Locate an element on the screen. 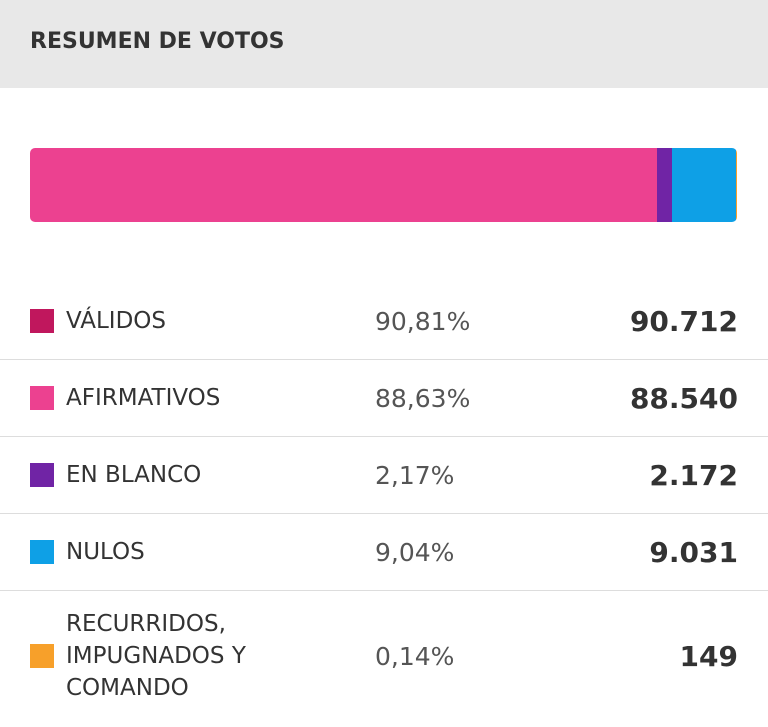 The height and width of the screenshot is (727, 768). header: RESUMEN DE VOTOS is located at coordinates (384, 44).